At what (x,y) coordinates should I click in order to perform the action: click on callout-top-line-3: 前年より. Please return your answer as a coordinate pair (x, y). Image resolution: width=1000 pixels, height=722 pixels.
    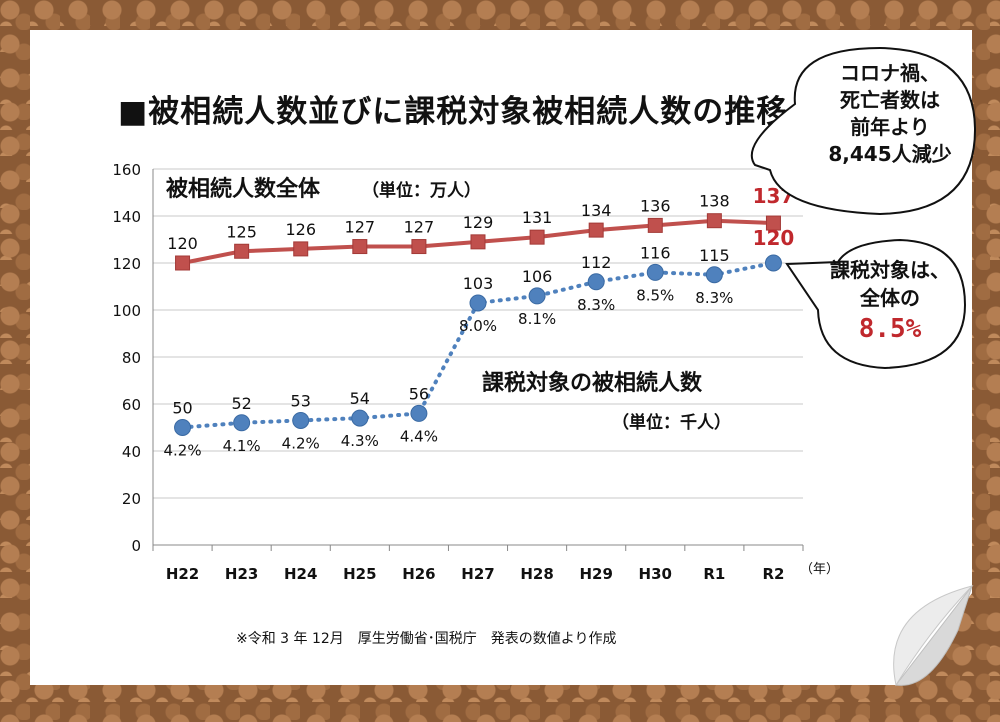
    Looking at the image, I should click on (890, 127).